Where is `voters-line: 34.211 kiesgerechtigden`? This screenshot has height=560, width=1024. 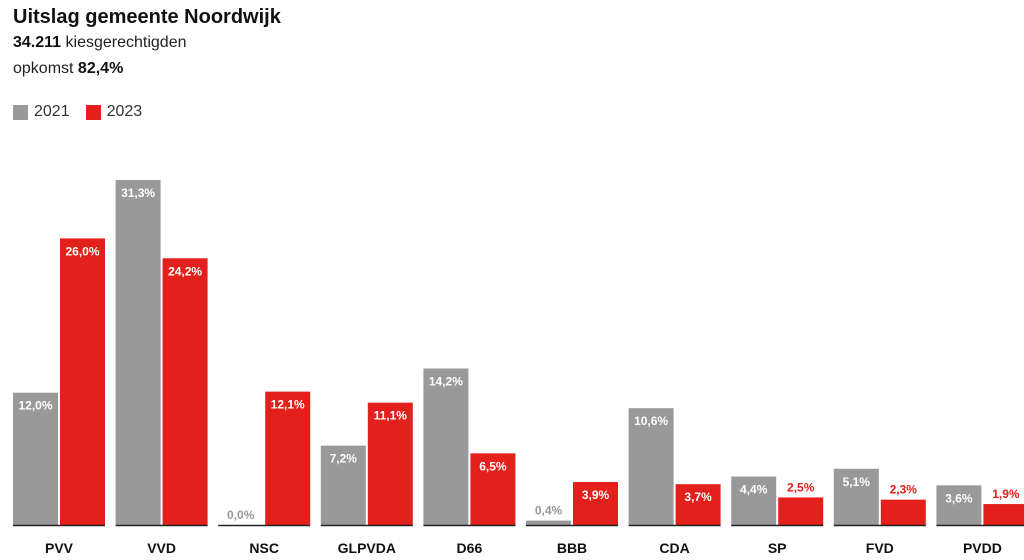
voters-line: 34.211 kiesgerechtigden is located at coordinates (99, 43).